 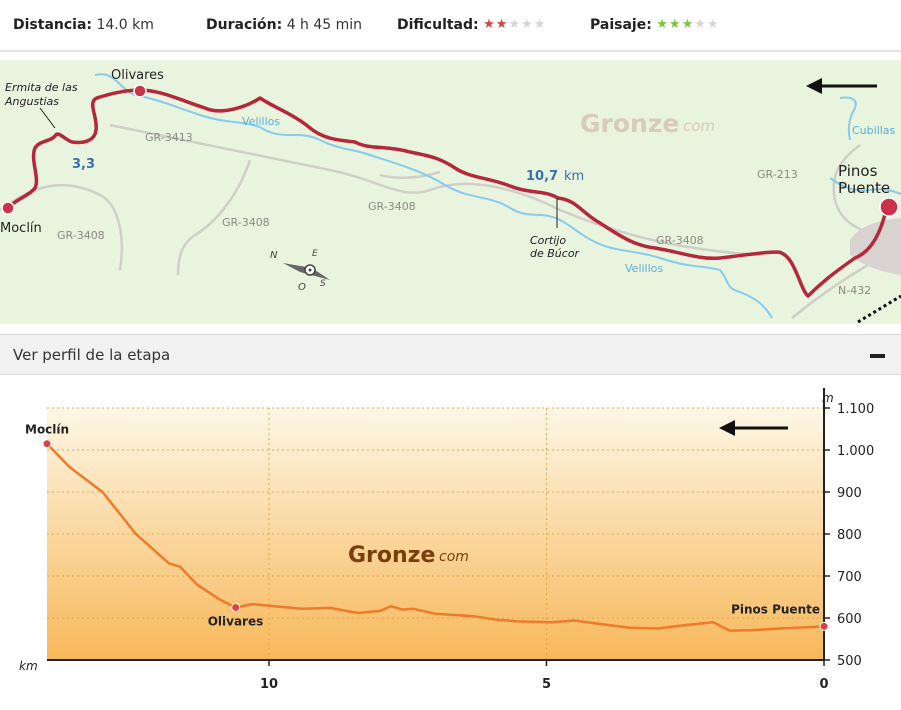 What do you see at coordinates (302, 287) in the screenshot?
I see `compass-o: O` at bounding box center [302, 287].